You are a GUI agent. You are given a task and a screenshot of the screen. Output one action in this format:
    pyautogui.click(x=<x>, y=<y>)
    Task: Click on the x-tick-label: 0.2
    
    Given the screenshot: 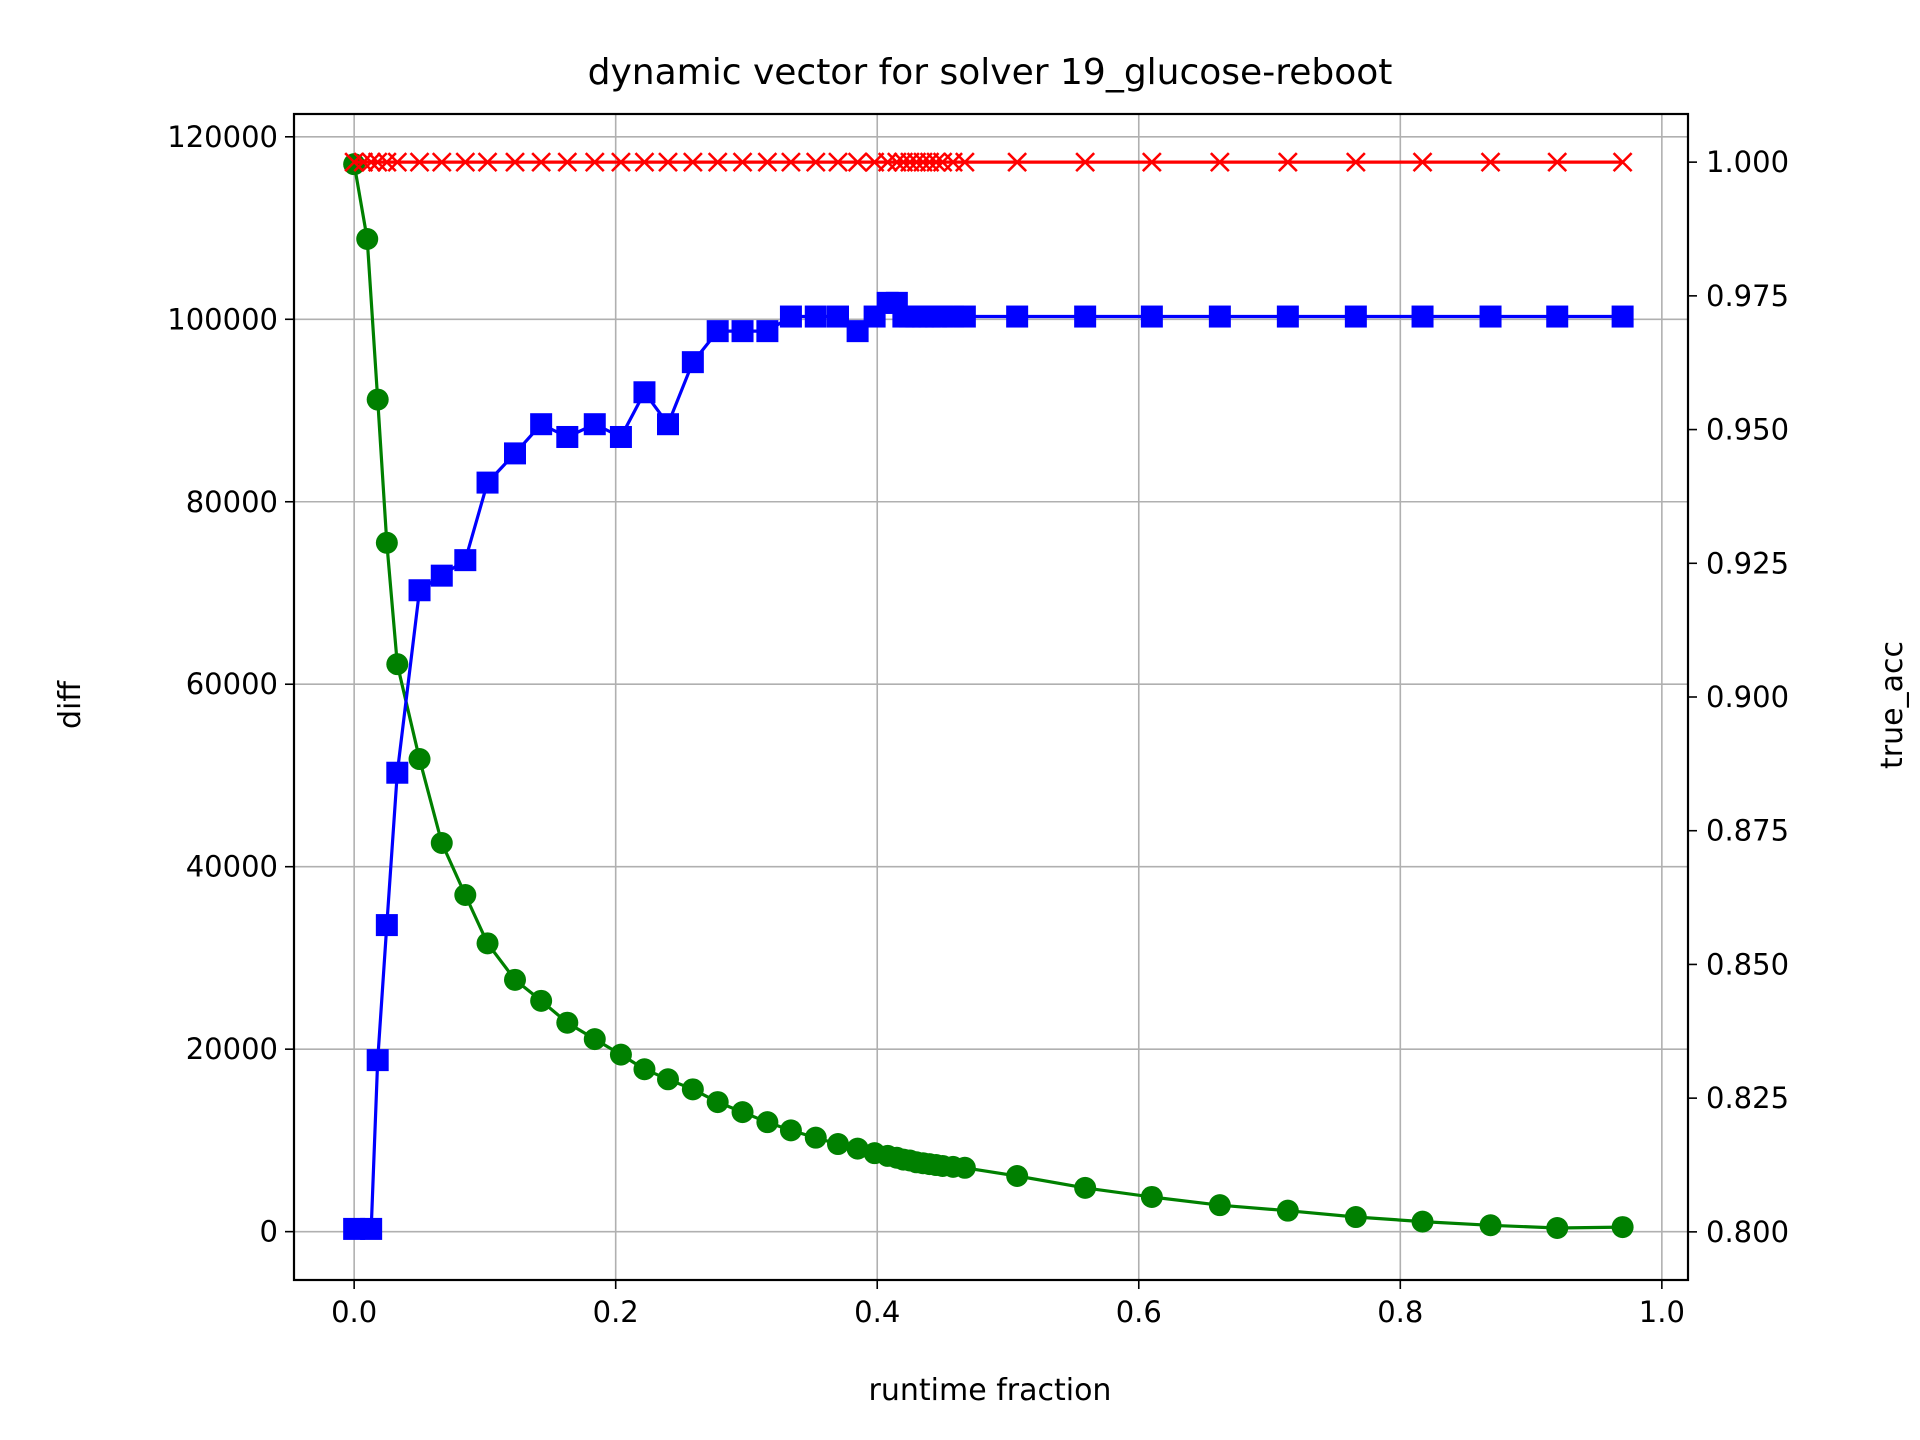 What is the action you would take?
    pyautogui.click(x=616, y=1312)
    